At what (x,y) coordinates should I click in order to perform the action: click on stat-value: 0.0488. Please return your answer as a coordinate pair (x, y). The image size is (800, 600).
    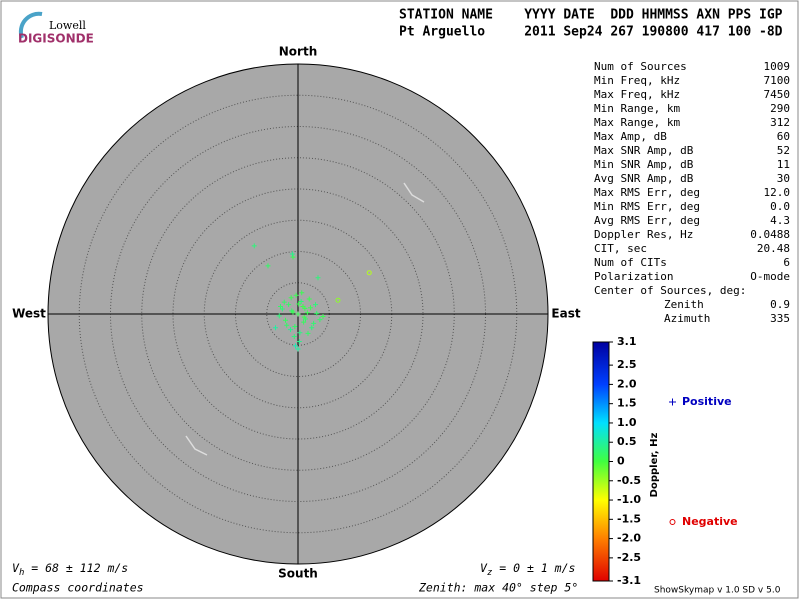
    Looking at the image, I should click on (770, 234).